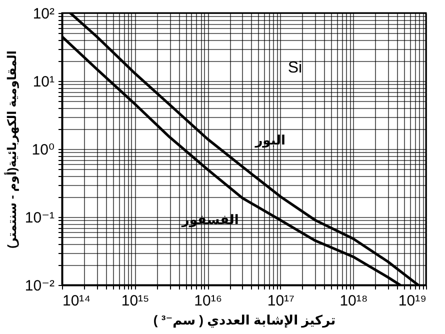 Image resolution: width=445 pixels, height=334 pixels. I want to click on x-tick-label: 10¹⁸, so click(354, 301).